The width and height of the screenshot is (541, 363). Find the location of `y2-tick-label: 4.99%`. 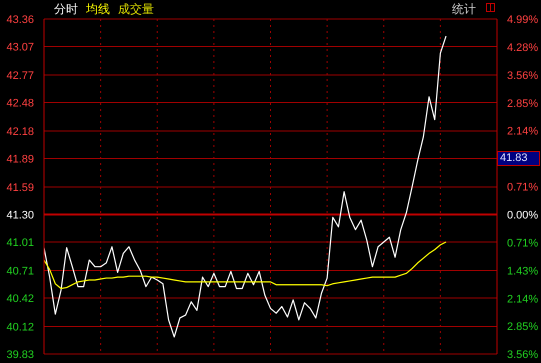

y2-tick-label: 4.99% is located at coordinates (522, 20).